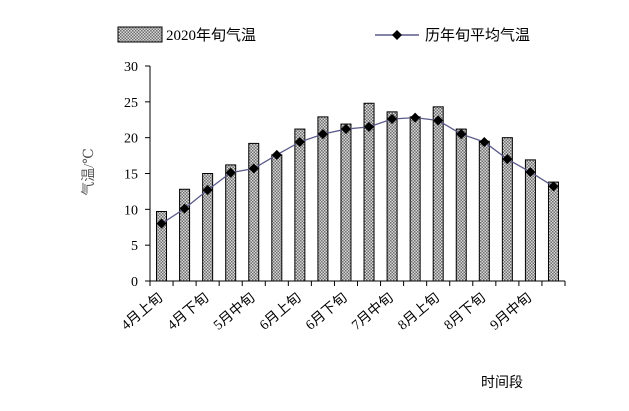 This screenshot has height=411, width=629. What do you see at coordinates (131, 139) in the screenshot?
I see `y-tick-label: 20` at bounding box center [131, 139].